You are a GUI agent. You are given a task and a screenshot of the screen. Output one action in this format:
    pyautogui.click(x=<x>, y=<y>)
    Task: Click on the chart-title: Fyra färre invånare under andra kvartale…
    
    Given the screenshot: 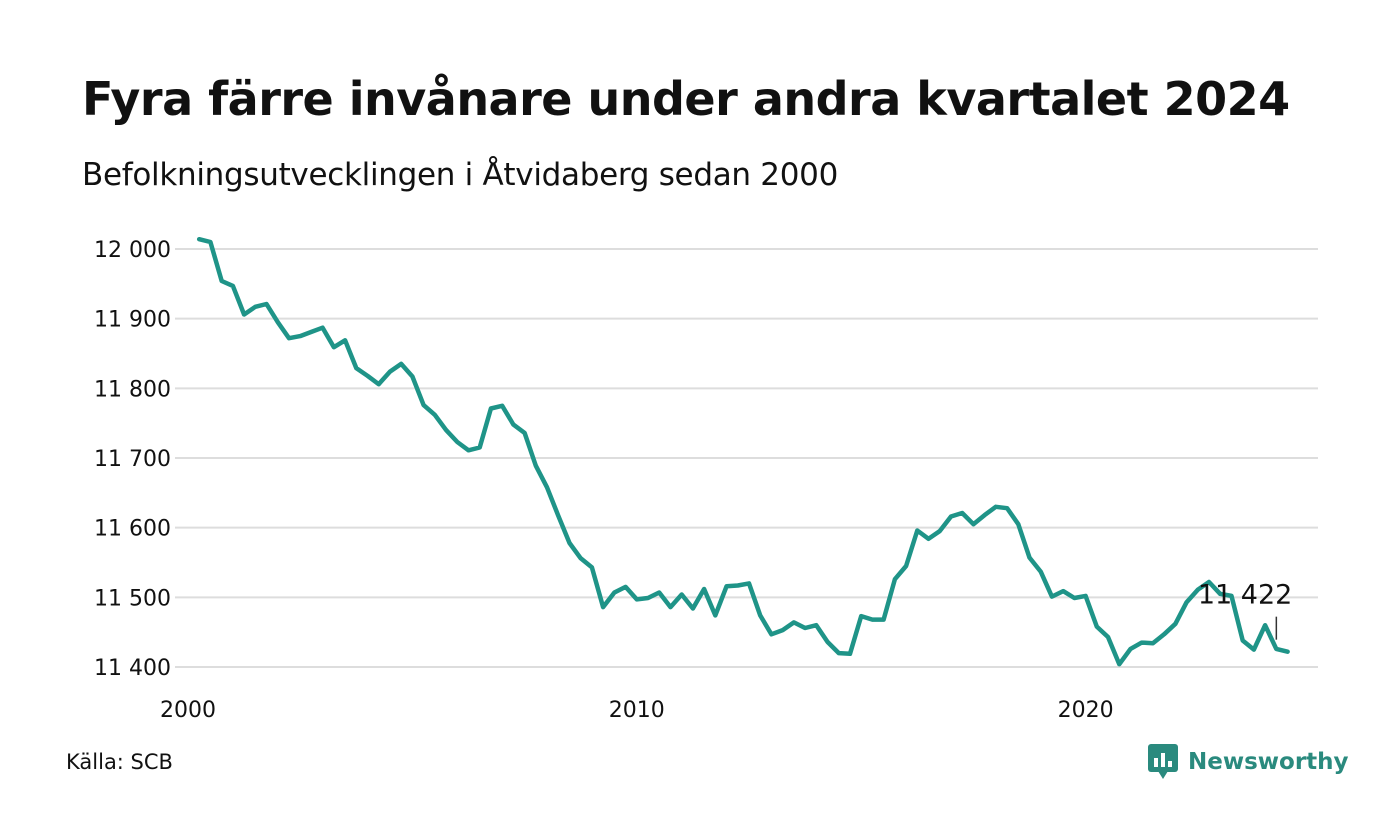 What is the action you would take?
    pyautogui.click(x=686, y=99)
    